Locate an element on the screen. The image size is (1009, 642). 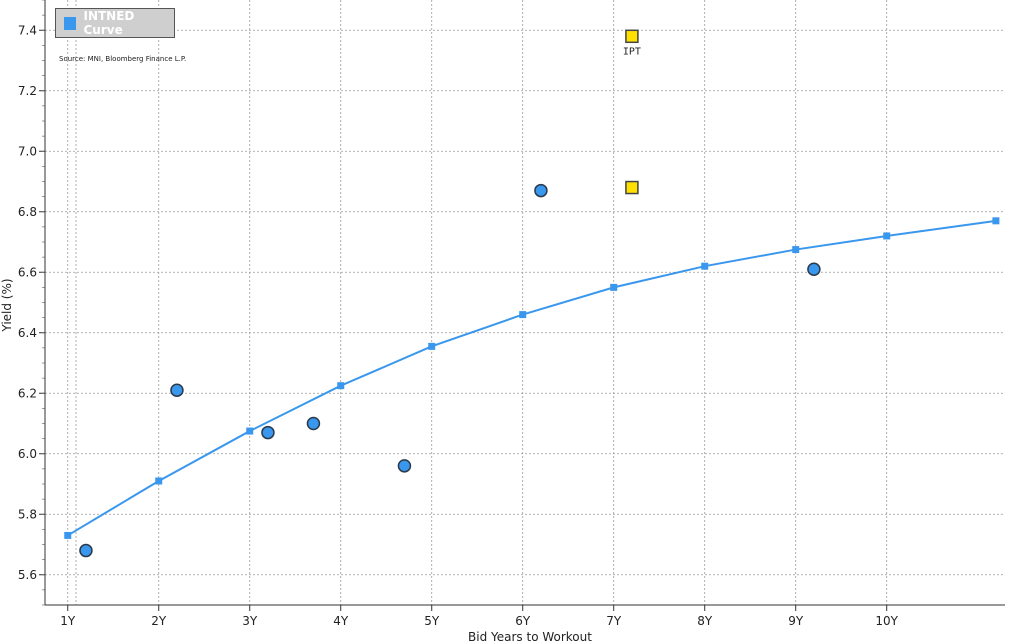
legend-label: INTNED Curve is located at coordinates (109, 23).